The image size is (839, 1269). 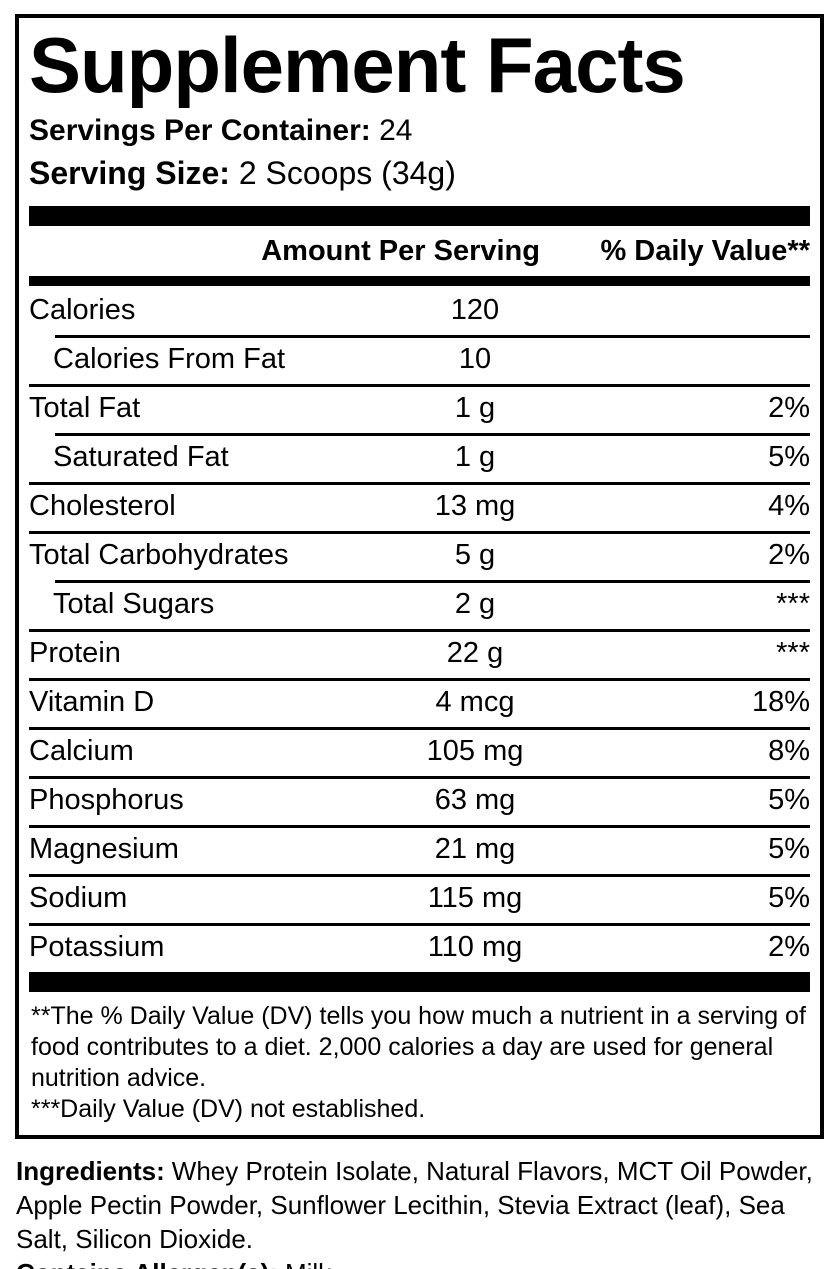 I want to click on table-row: Total Sugars 2 g ***, so click(x=419, y=604).